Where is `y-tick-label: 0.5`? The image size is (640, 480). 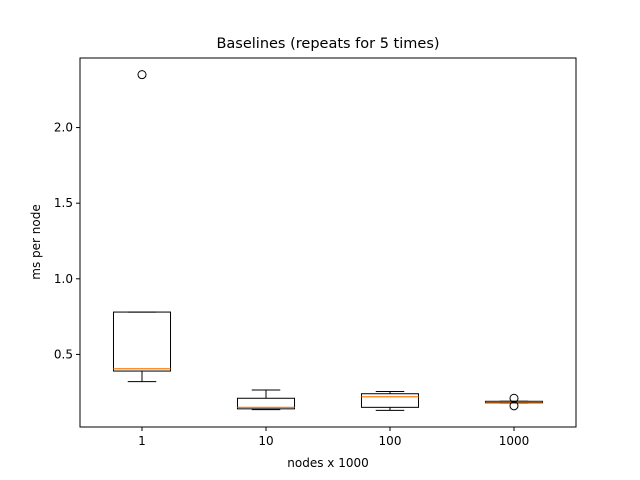 y-tick-label: 0.5 is located at coordinates (63, 354).